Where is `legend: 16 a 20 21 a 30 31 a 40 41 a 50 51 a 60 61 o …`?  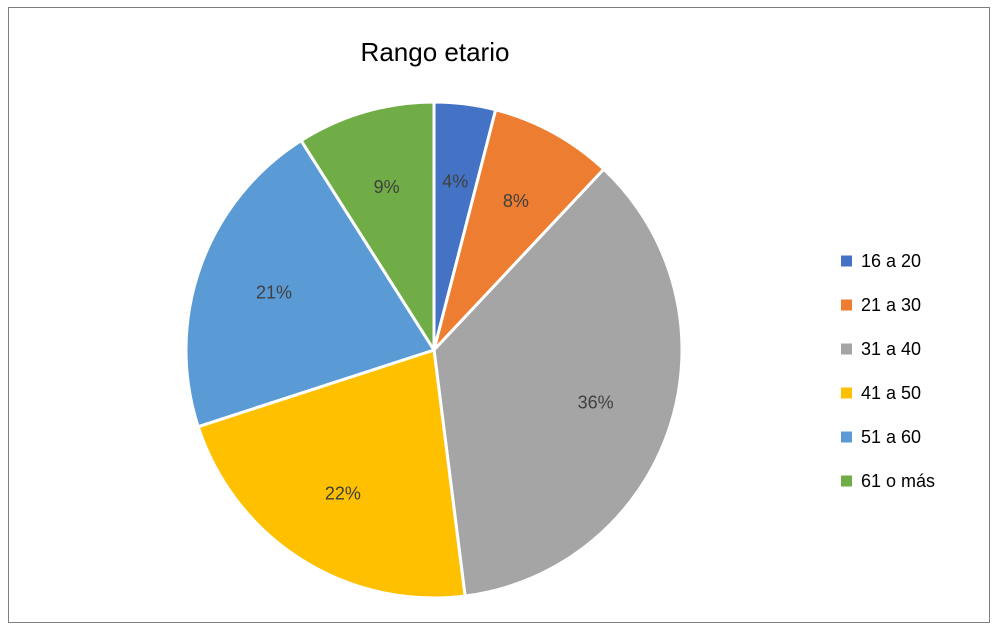
legend: 16 a 20 21 a 30 31 a 40 41 a 50 51 a 60 61 o … is located at coordinates (888, 371).